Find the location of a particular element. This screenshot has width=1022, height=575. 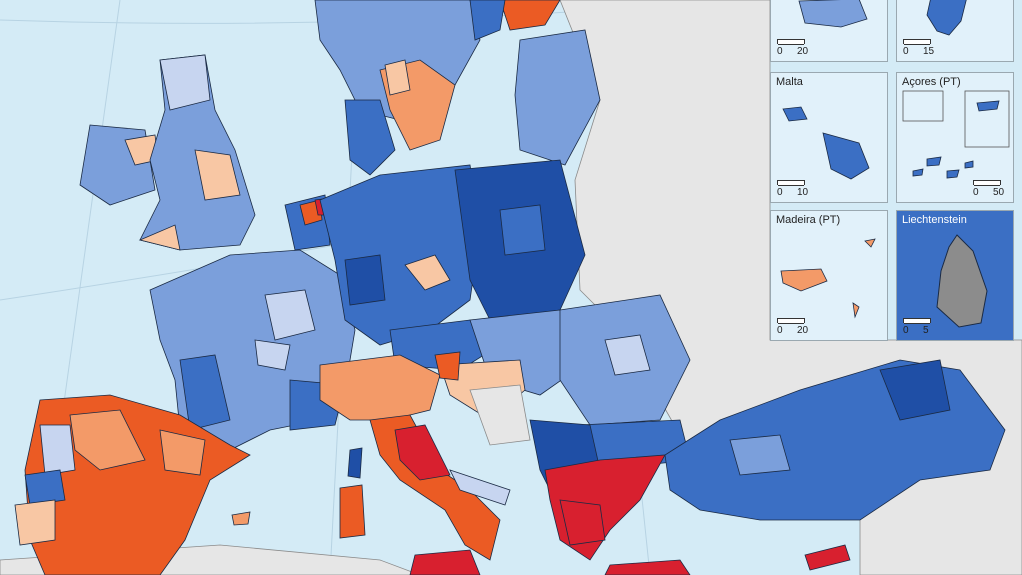

corsica is located at coordinates (355, 463).